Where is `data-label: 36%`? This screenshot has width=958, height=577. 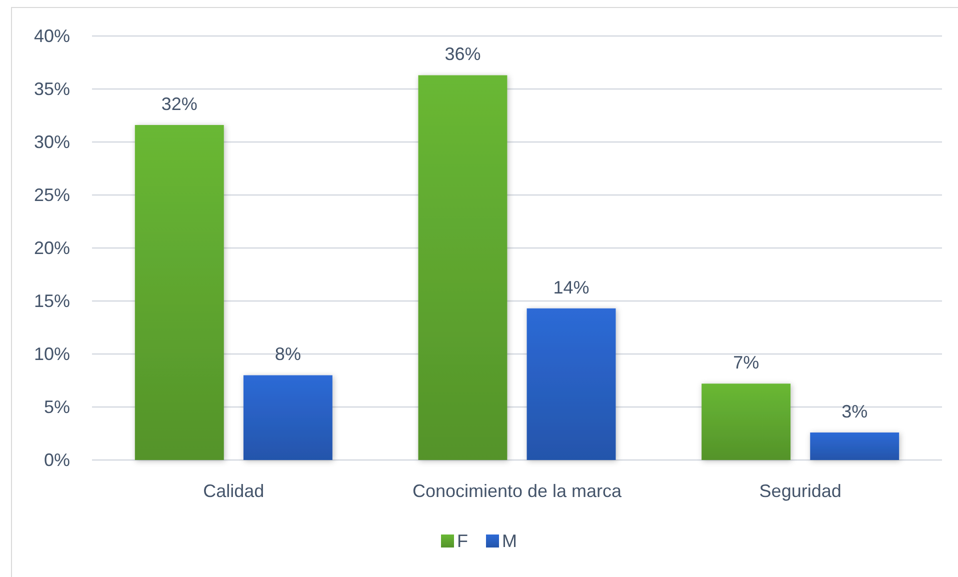
data-label: 36% is located at coordinates (462, 54).